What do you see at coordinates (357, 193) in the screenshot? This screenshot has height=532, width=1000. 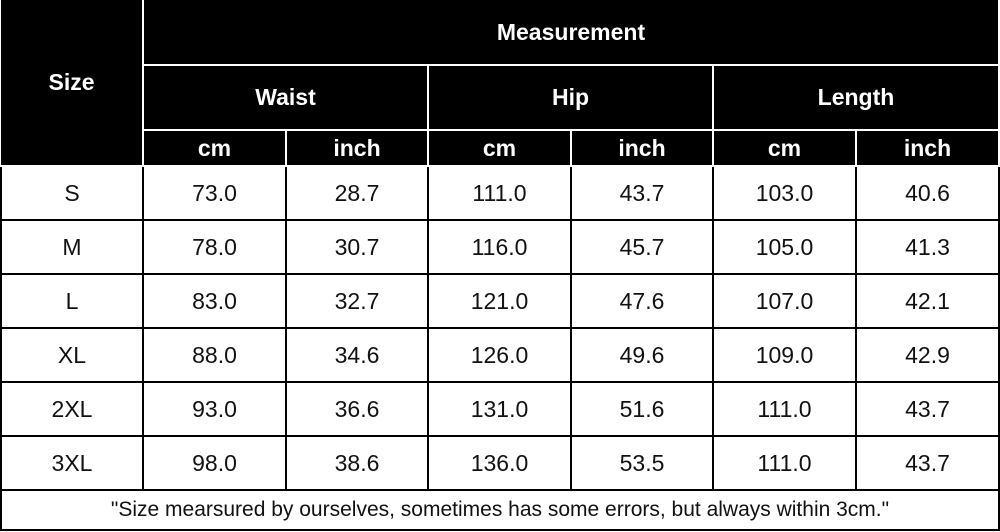 I see `measurement-cell: 28.7` at bounding box center [357, 193].